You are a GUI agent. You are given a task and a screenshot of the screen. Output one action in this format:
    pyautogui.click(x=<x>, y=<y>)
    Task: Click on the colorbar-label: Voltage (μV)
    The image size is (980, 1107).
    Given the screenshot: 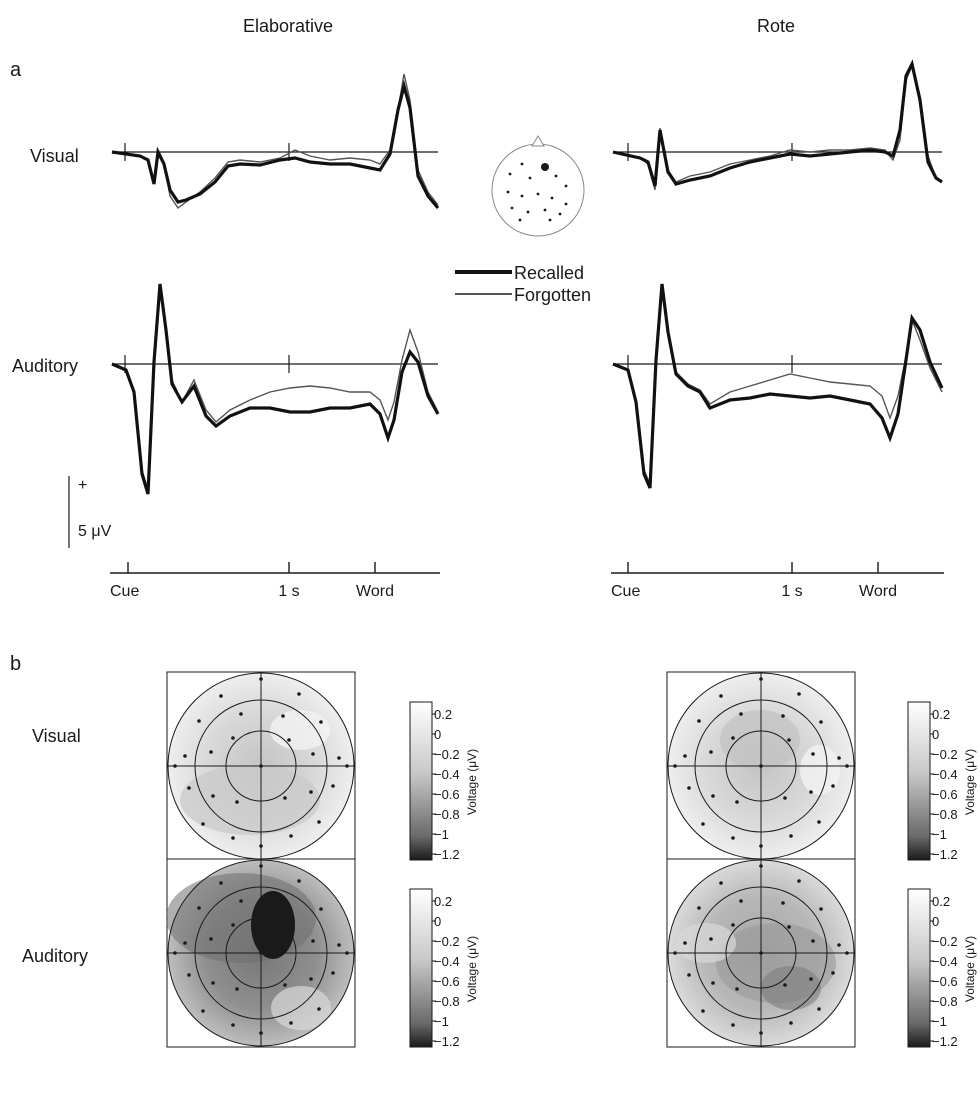 What is the action you would take?
    pyautogui.click(x=970, y=969)
    